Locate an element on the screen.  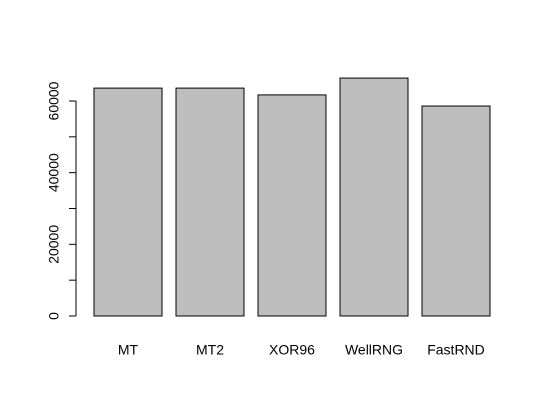
x-tick-label: MT2 is located at coordinates (210, 350).